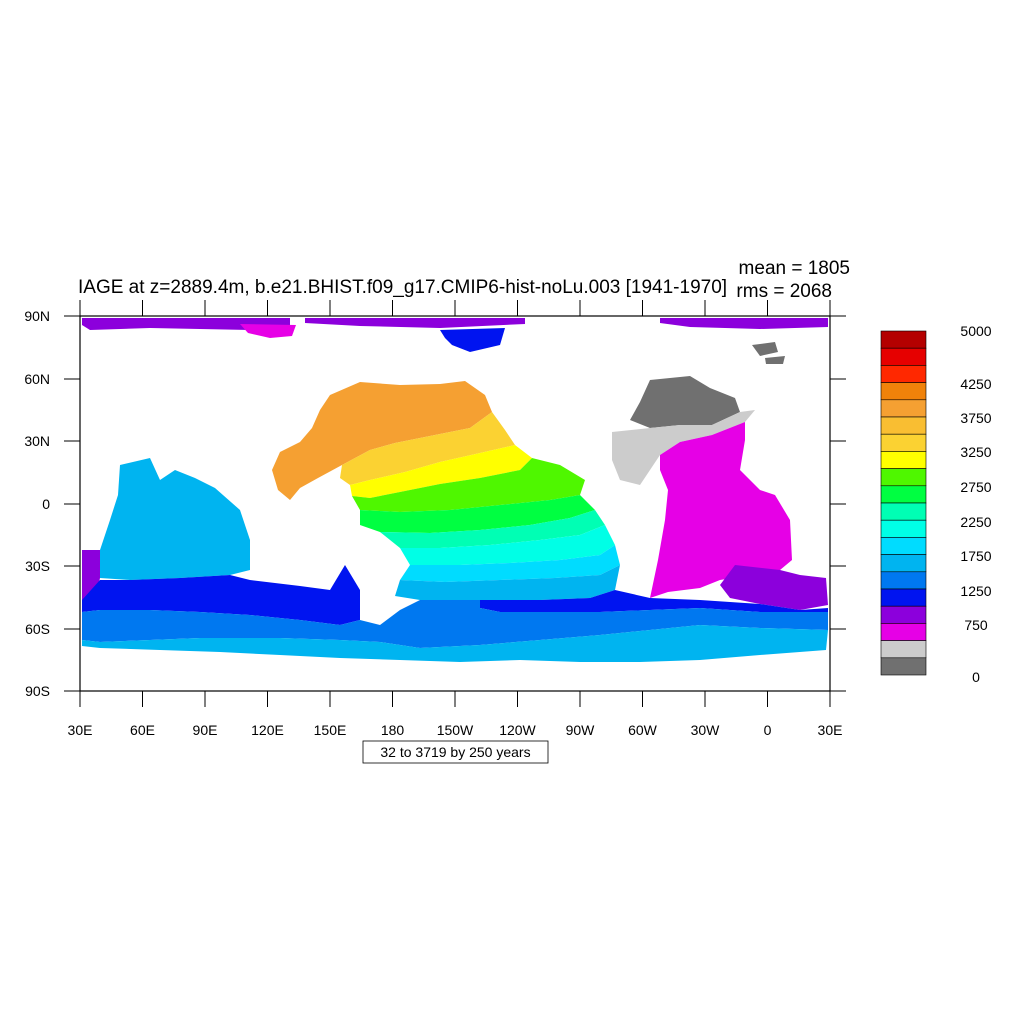  I want to click on north-pacific-lightorange, so click(427, 448).